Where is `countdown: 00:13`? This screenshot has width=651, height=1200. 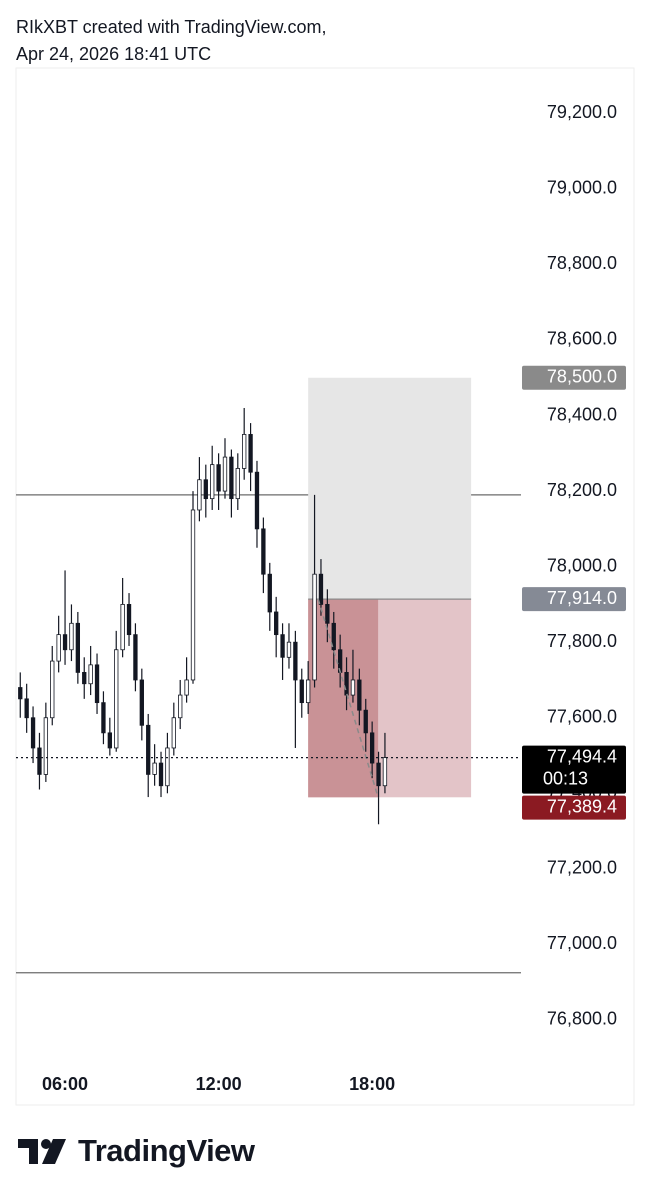
countdown: 00:13 is located at coordinates (565, 778).